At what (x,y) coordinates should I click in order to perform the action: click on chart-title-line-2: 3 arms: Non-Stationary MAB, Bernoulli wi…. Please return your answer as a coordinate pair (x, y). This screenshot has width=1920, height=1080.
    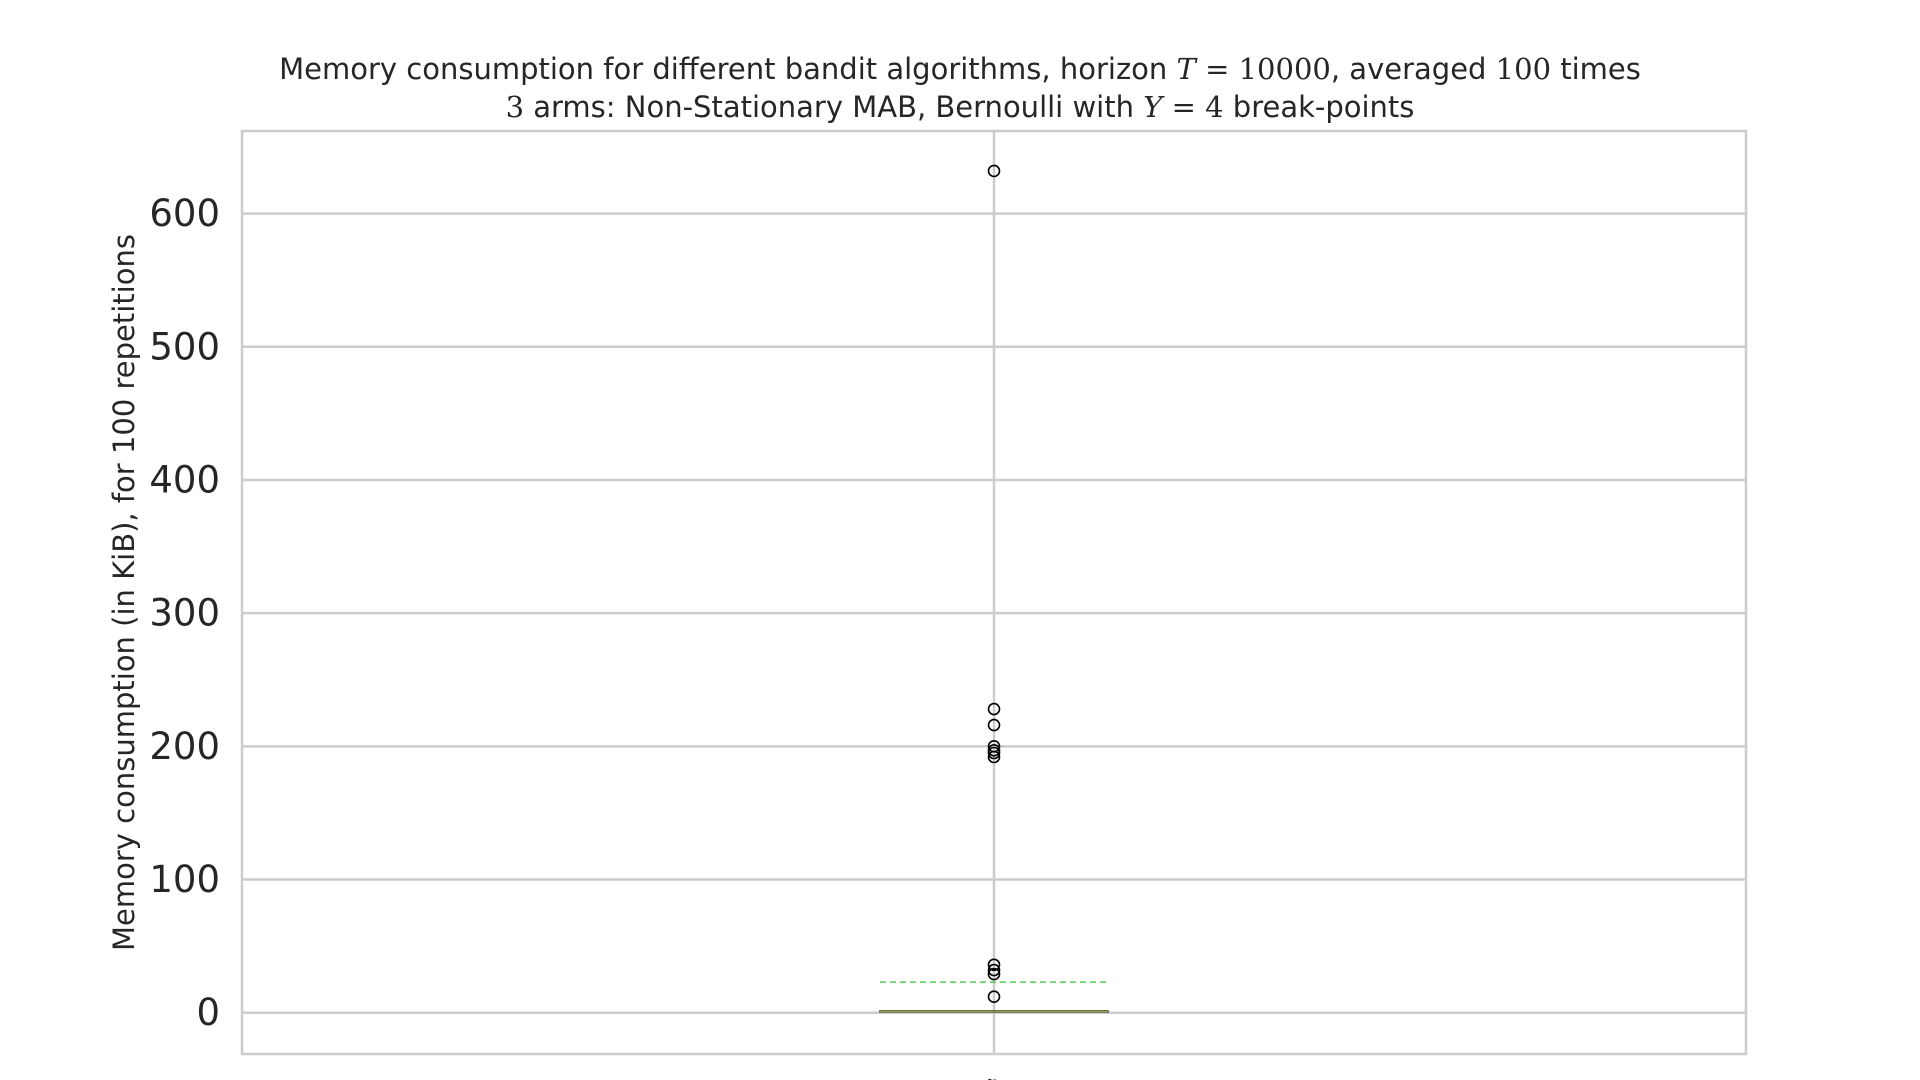
    Looking at the image, I should click on (960, 107).